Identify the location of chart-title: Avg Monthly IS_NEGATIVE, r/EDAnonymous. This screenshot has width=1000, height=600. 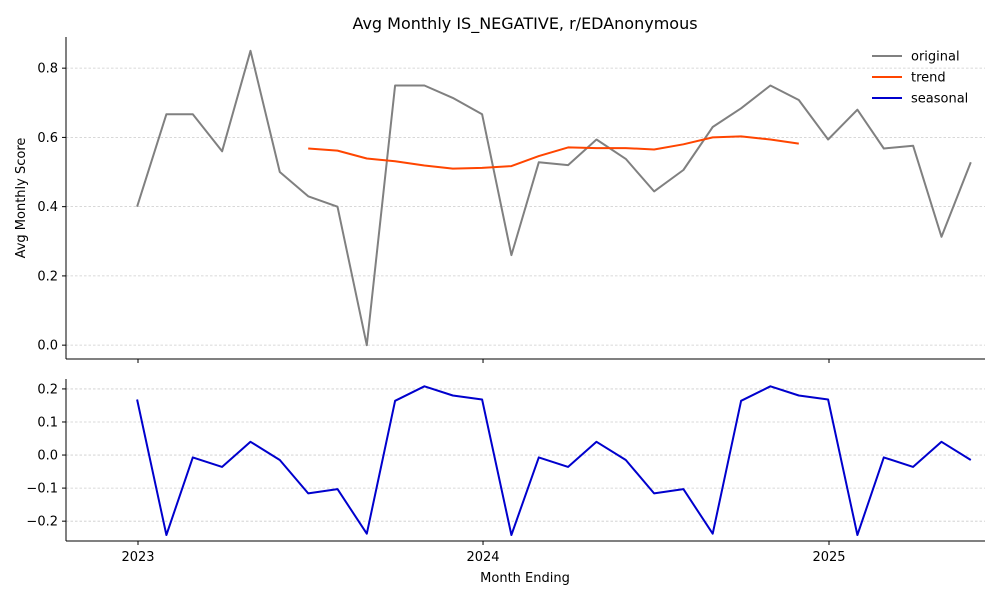
(524, 24).